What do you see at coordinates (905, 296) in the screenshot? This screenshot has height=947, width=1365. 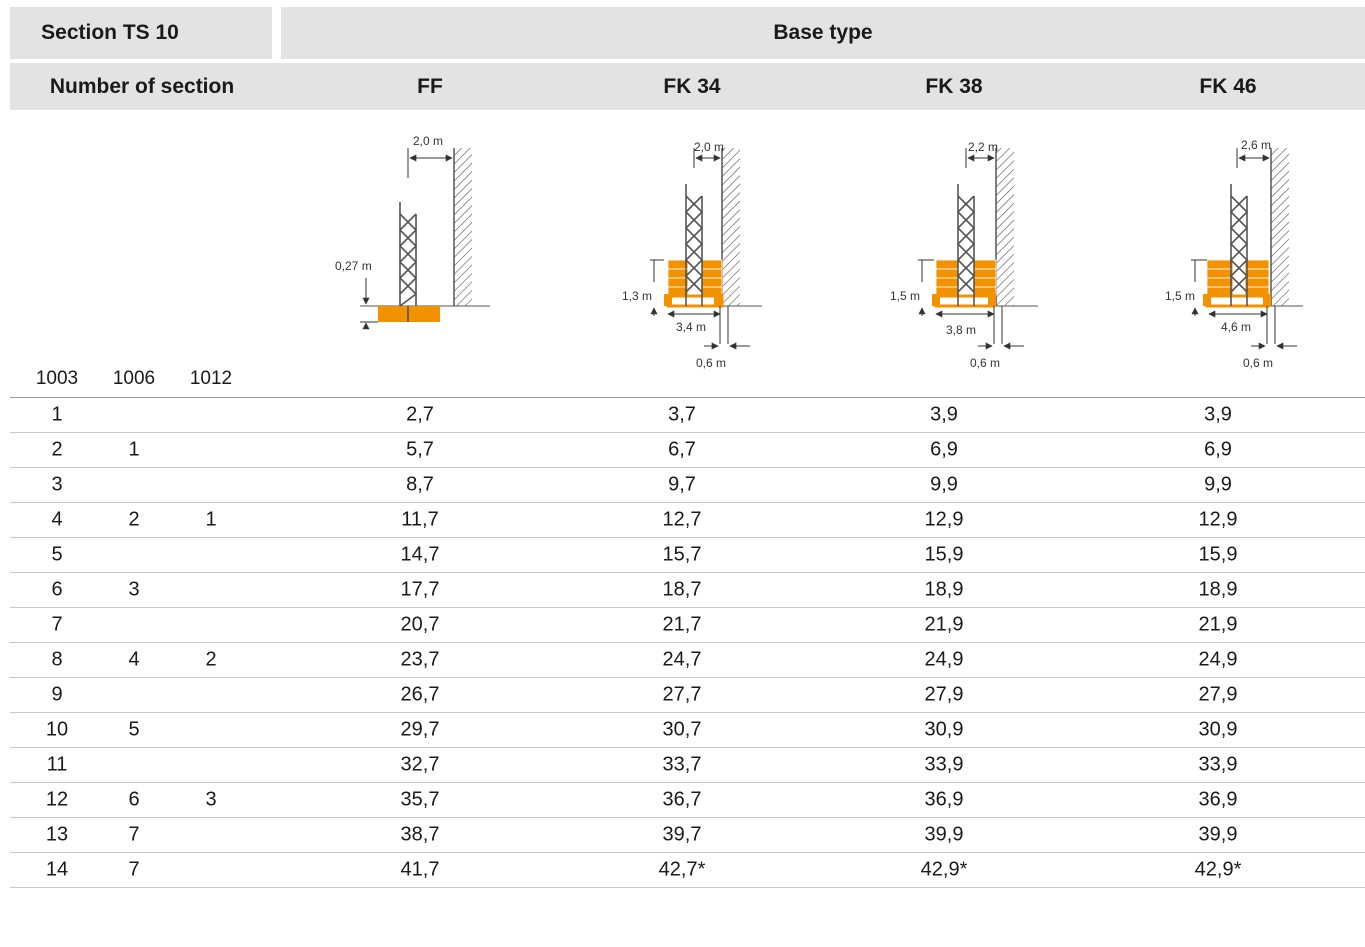 I see `fk38-height-dim: 1,5 m` at bounding box center [905, 296].